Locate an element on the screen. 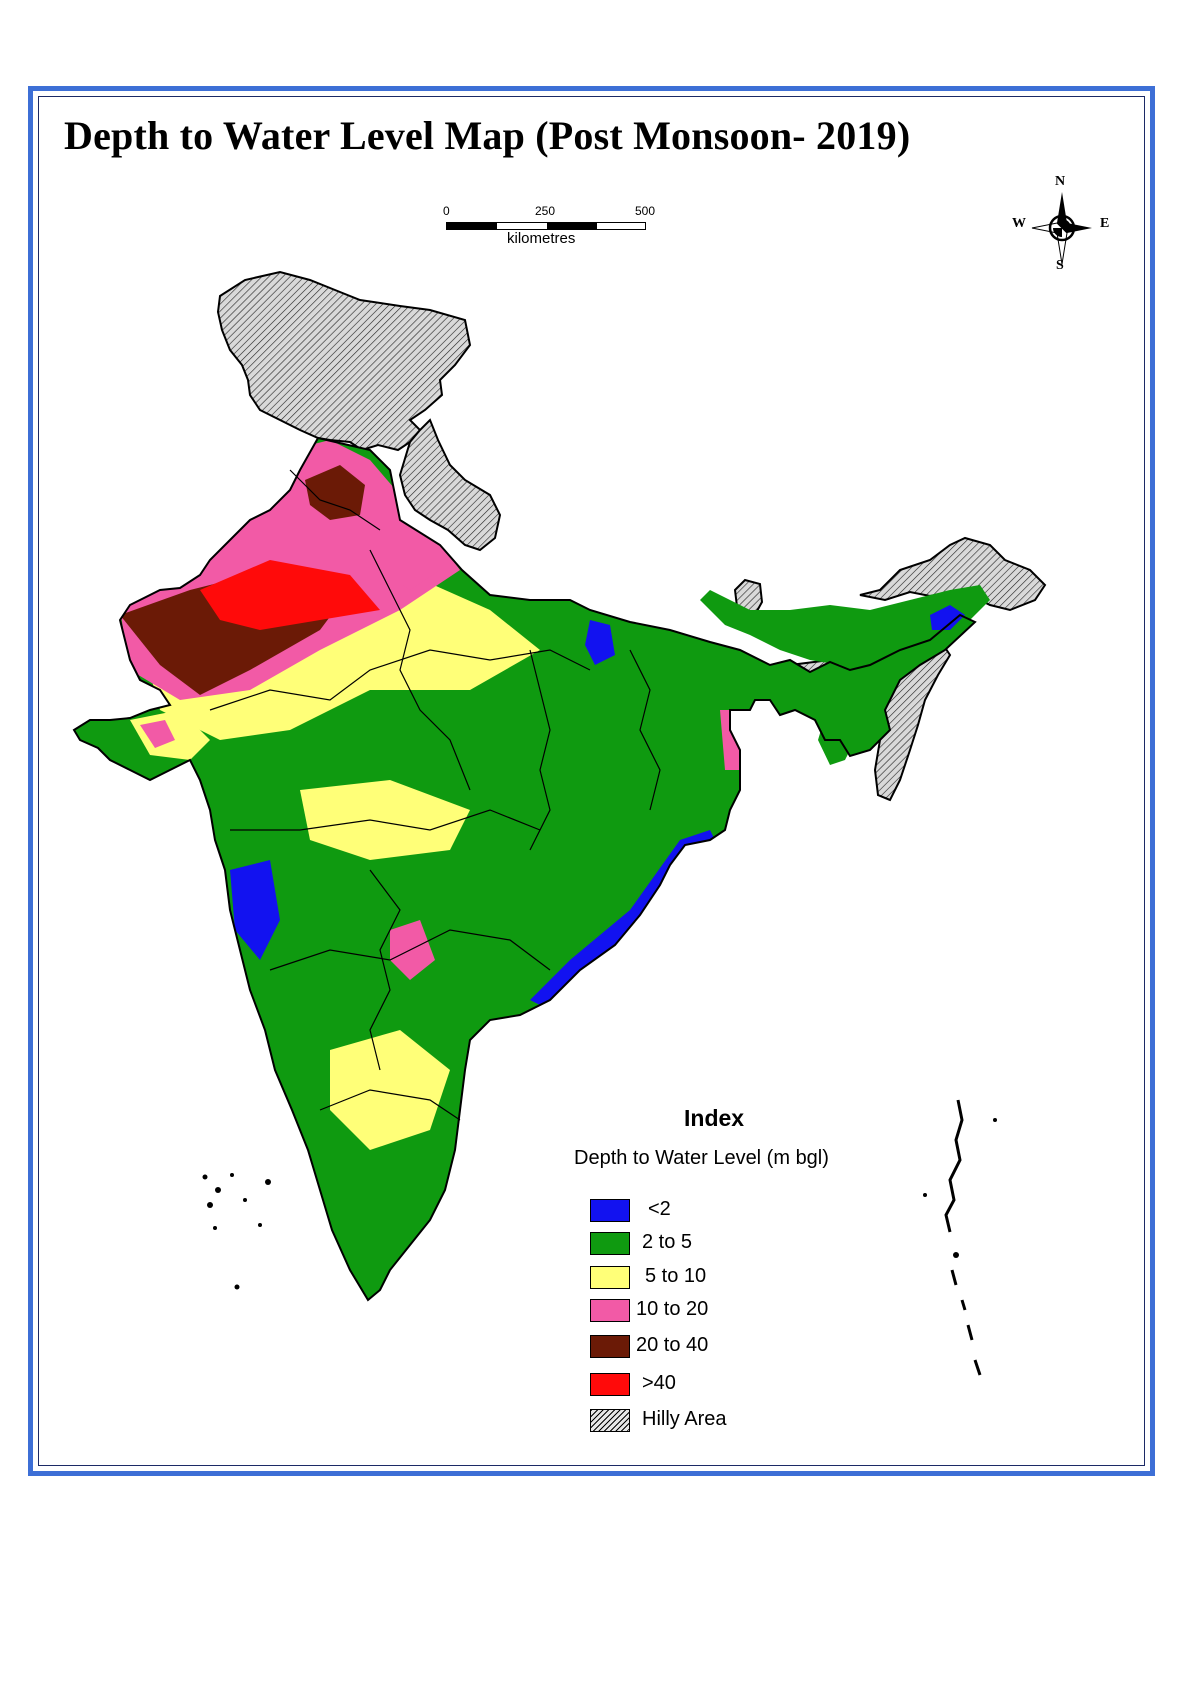 The image size is (1189, 1681). scale-tick-0: 0 is located at coordinates (446, 211).